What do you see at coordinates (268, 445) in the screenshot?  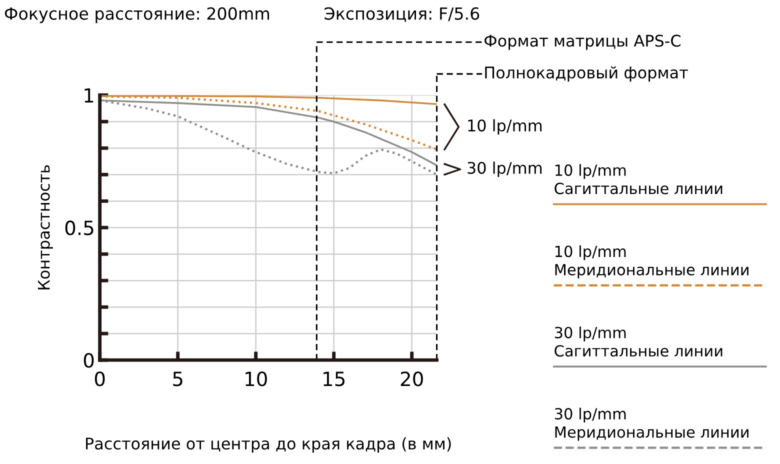 I see `x-axis-title: Расстояние от центра до края кадра (в мм)` at bounding box center [268, 445].